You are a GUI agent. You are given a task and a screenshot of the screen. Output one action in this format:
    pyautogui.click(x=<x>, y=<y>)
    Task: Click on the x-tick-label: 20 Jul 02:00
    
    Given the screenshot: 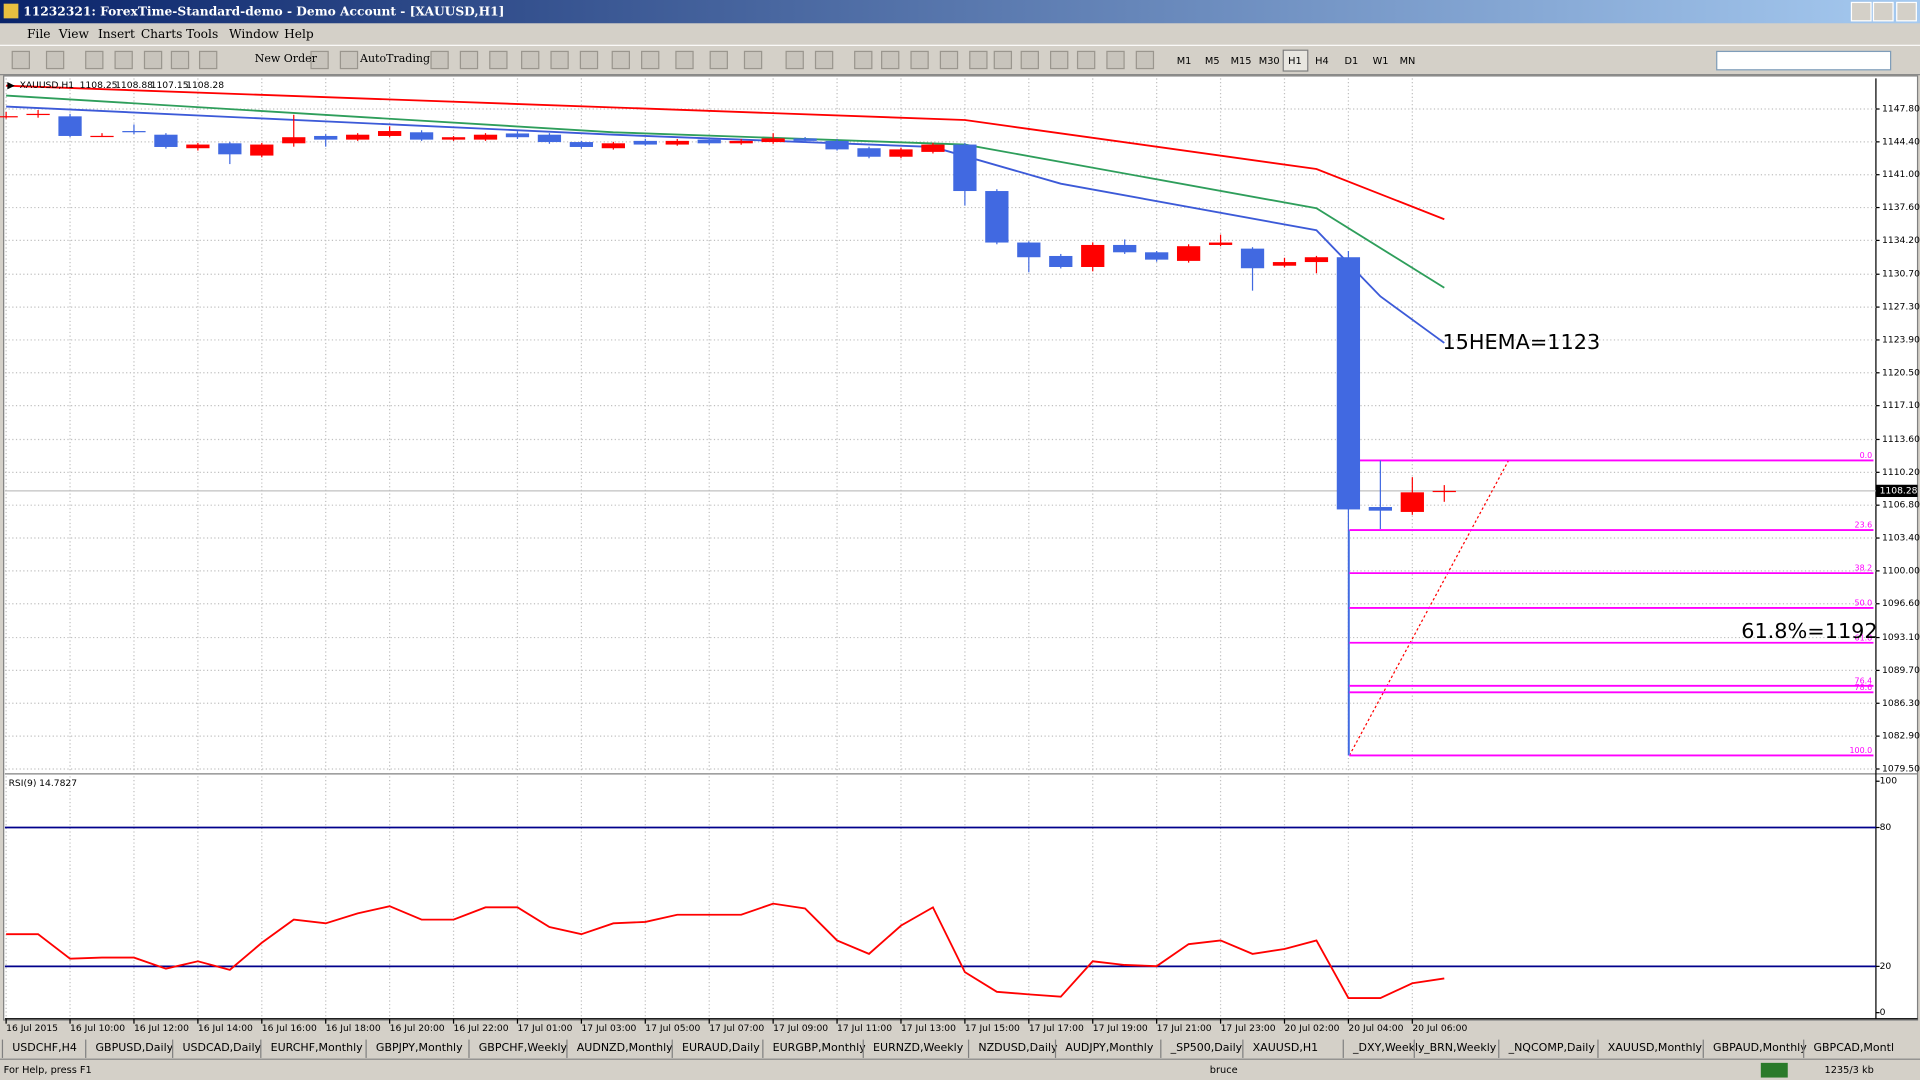 What is the action you would take?
    pyautogui.click(x=1311, y=1028)
    